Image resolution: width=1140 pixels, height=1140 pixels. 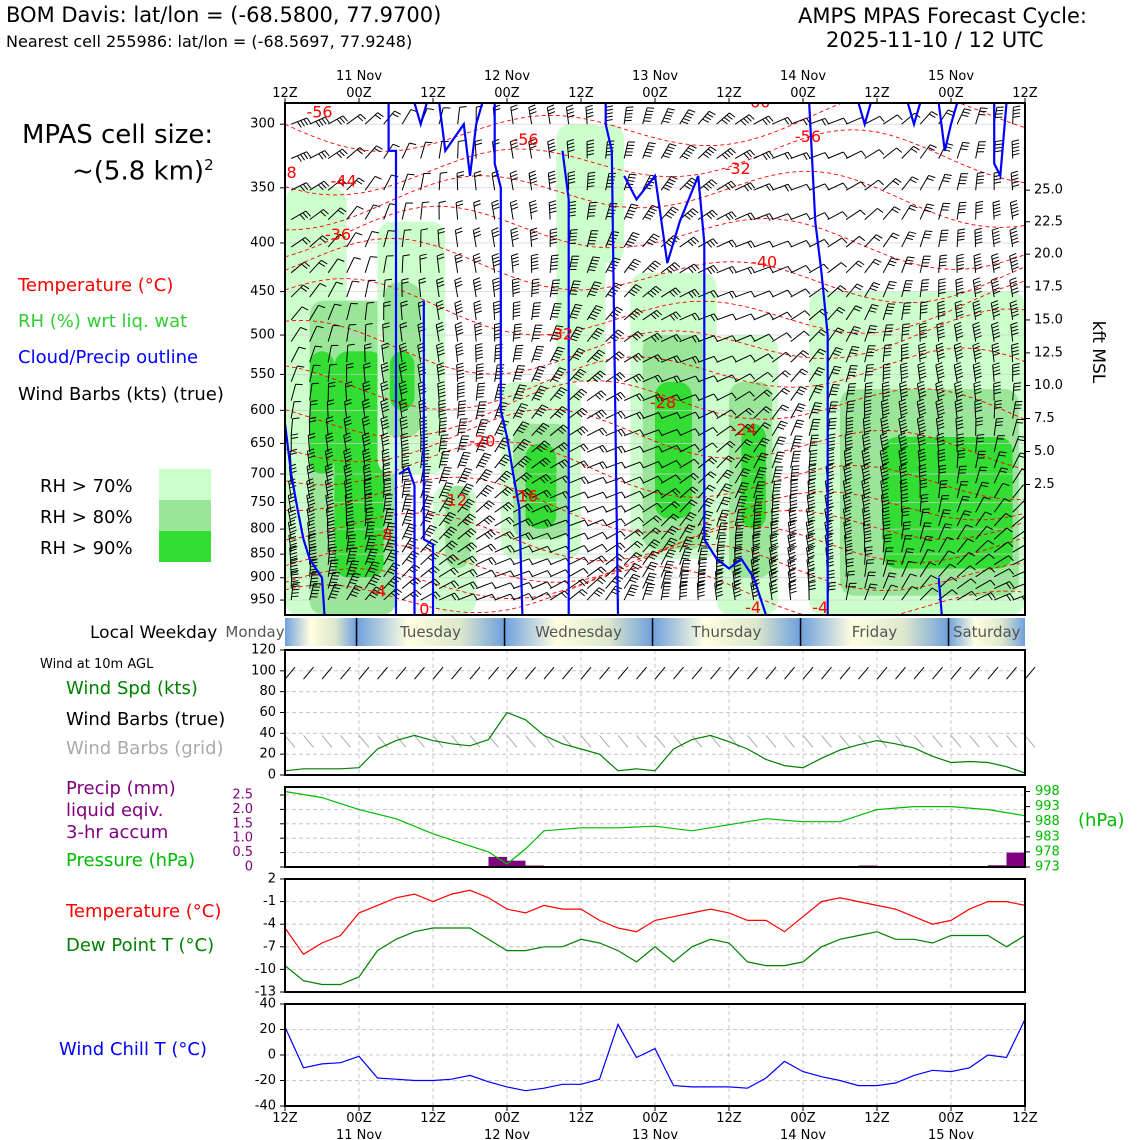 I want to click on bottom-date-label: 12 Nov, so click(x=507, y=1134).